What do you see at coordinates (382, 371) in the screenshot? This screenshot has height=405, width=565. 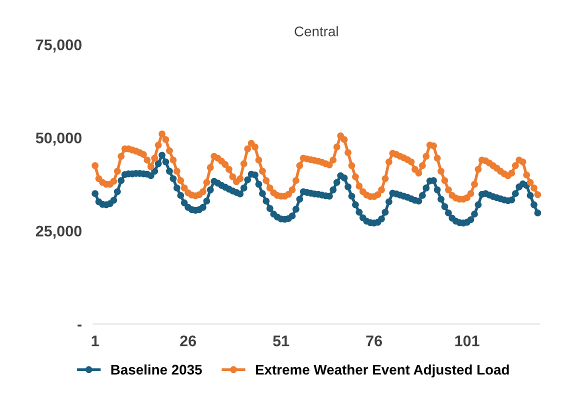 I see `legend-label: Extreme Weather Event Adjusted Load` at bounding box center [382, 371].